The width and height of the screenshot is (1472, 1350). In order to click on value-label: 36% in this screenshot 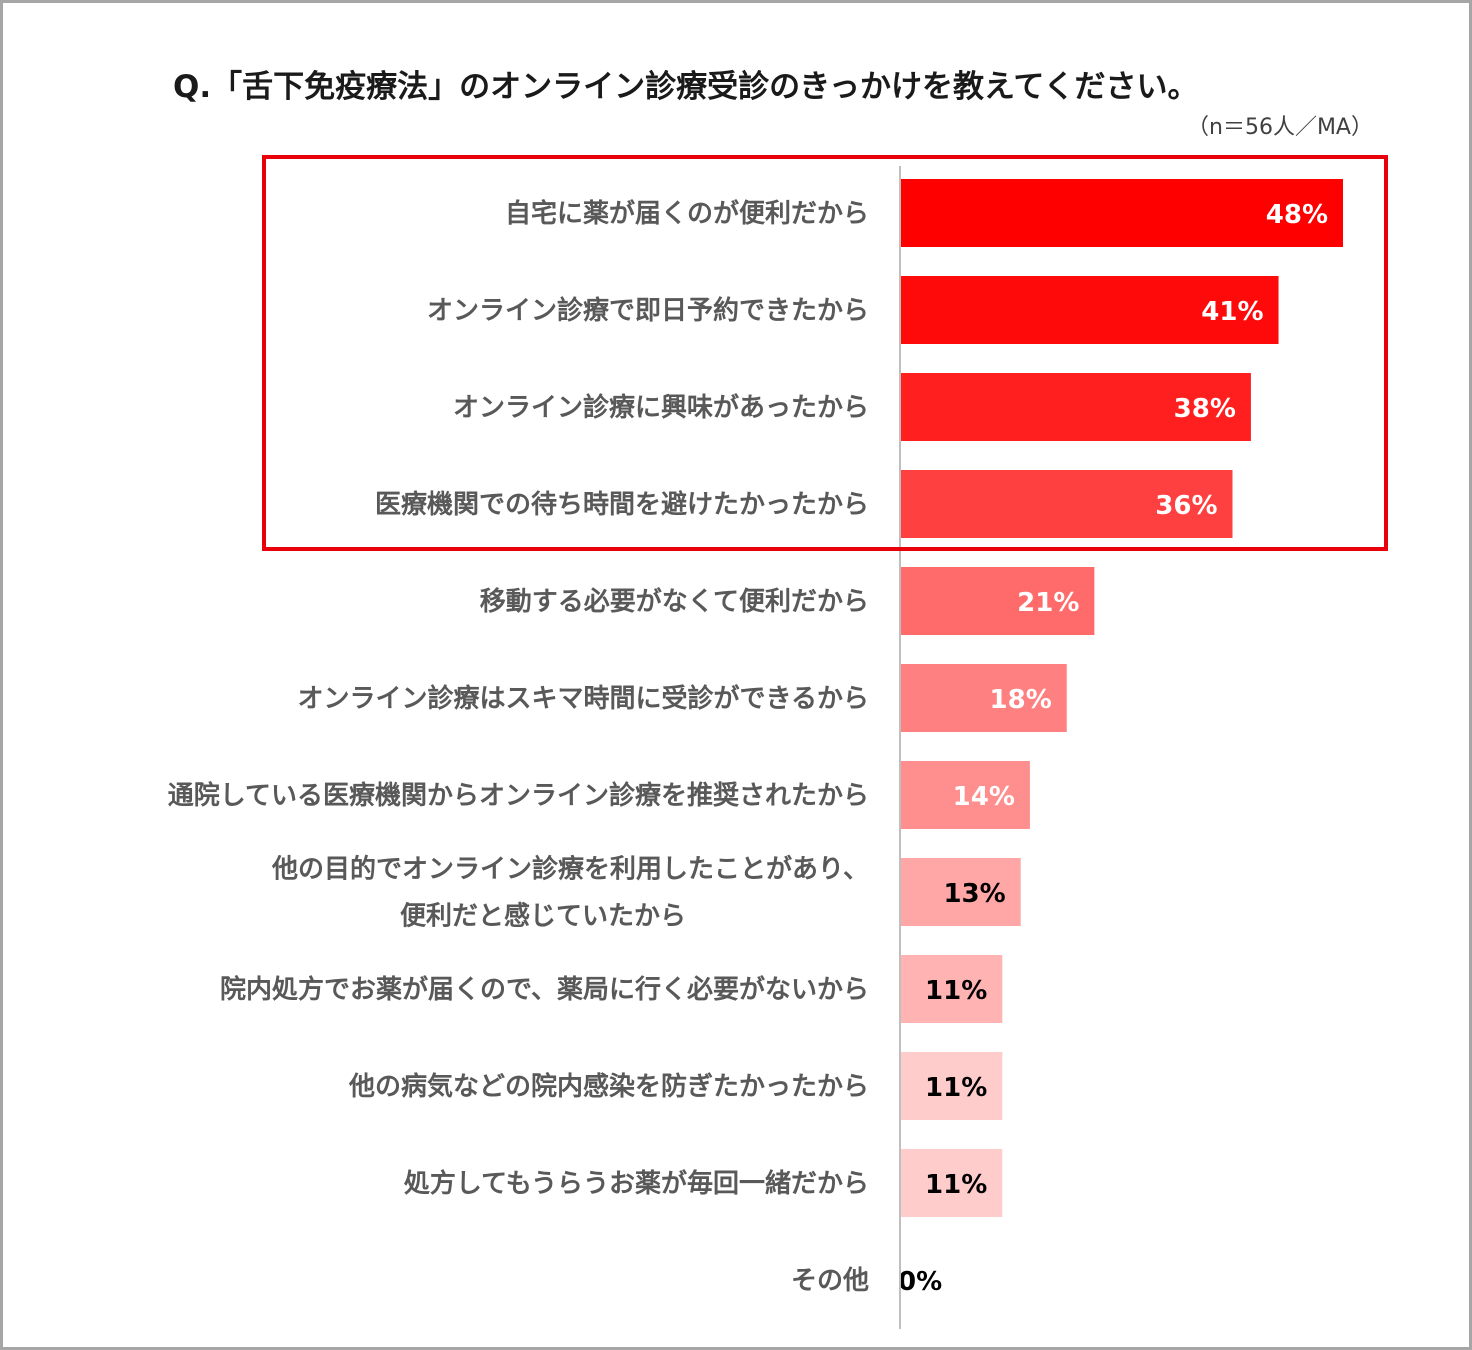, I will do `click(1186, 506)`.